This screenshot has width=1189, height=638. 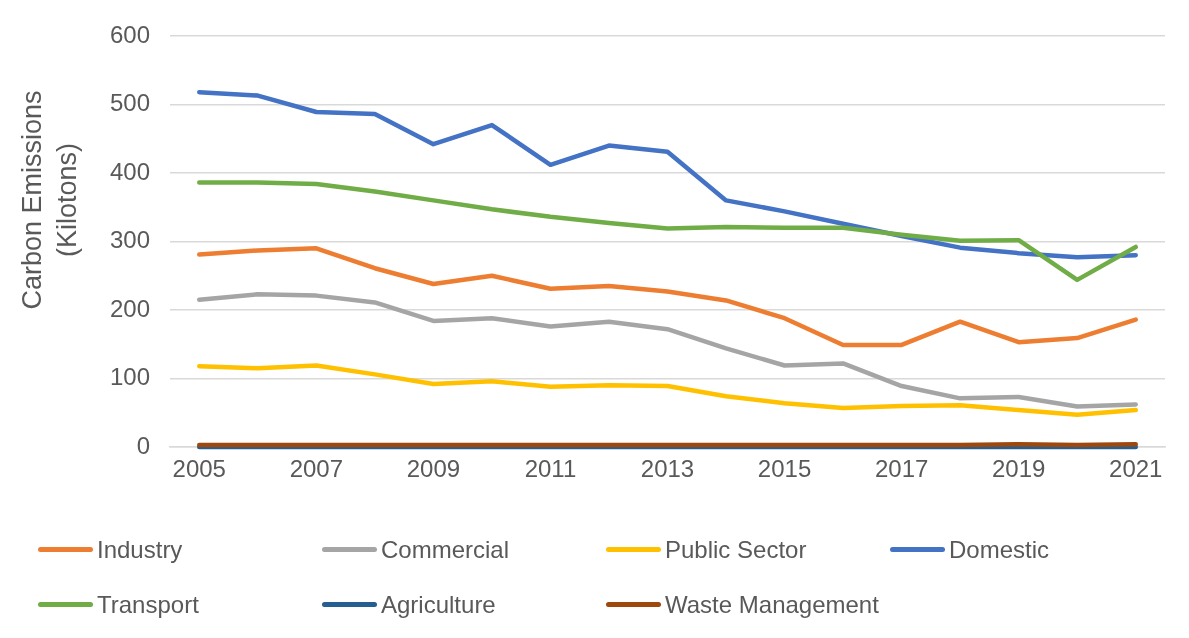 What do you see at coordinates (129, 308) in the screenshot?
I see `y-tick-label: 200` at bounding box center [129, 308].